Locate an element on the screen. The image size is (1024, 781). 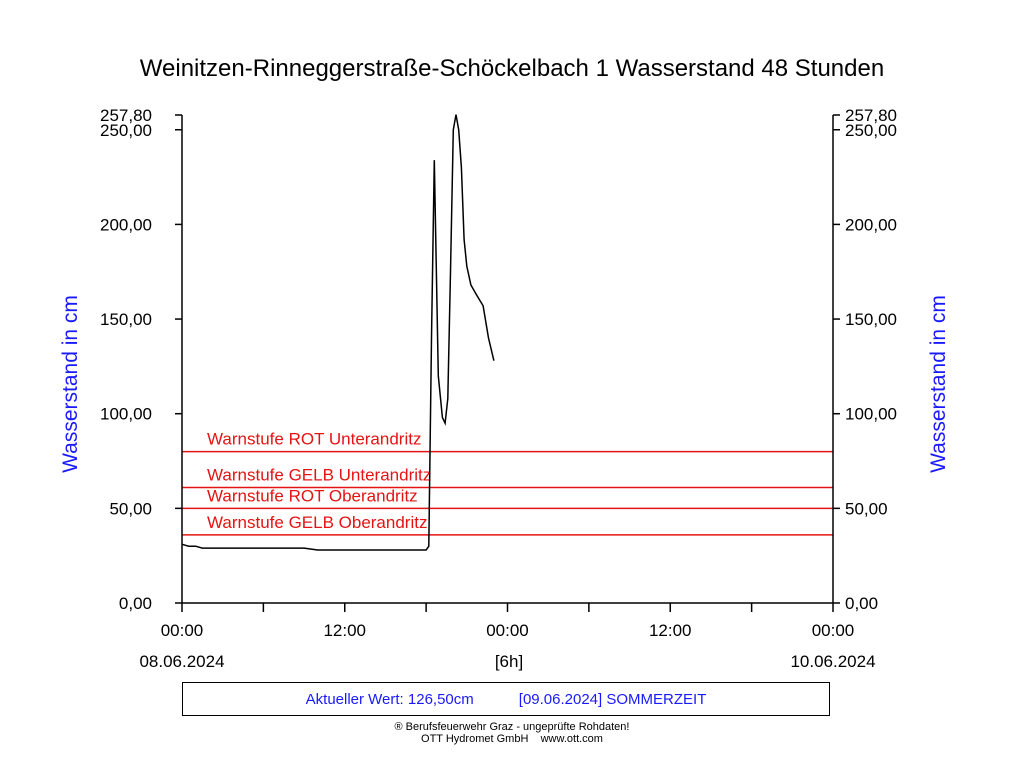
threshold-label: Warnstufe ROT Unterandritz is located at coordinates (314, 439).